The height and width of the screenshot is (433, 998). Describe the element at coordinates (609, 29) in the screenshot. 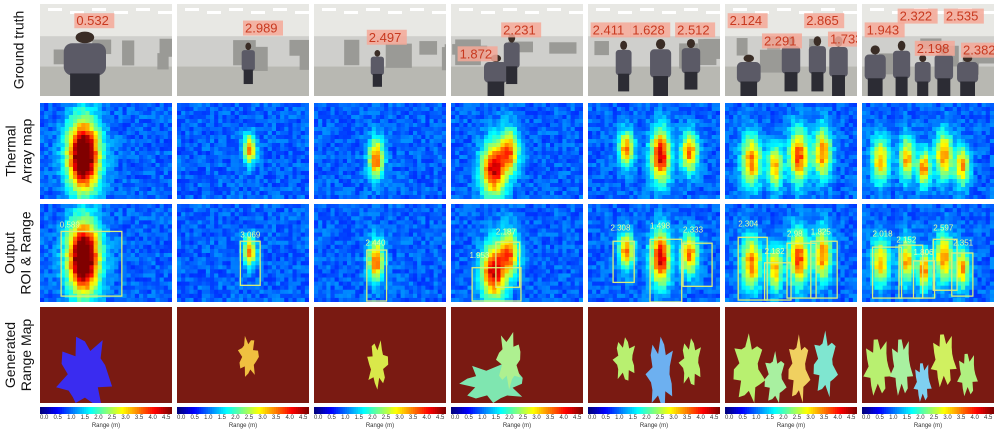

I see `gt-range-label: 2.411` at that location.